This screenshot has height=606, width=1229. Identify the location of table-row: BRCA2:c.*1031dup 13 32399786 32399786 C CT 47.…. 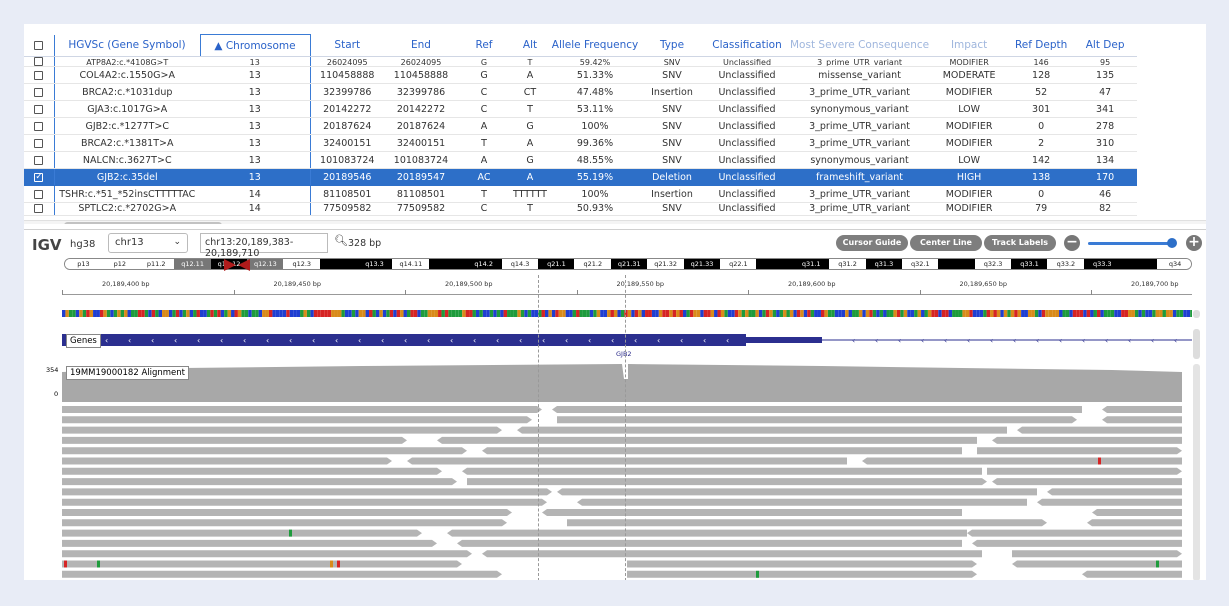
(581, 92).